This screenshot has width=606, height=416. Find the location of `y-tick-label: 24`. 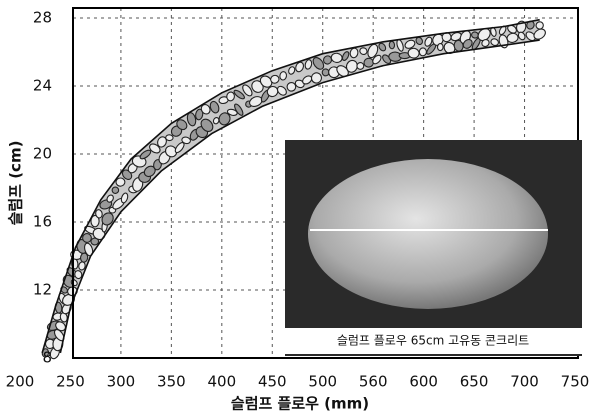

y-tick-label: 24 is located at coordinates (42, 86).